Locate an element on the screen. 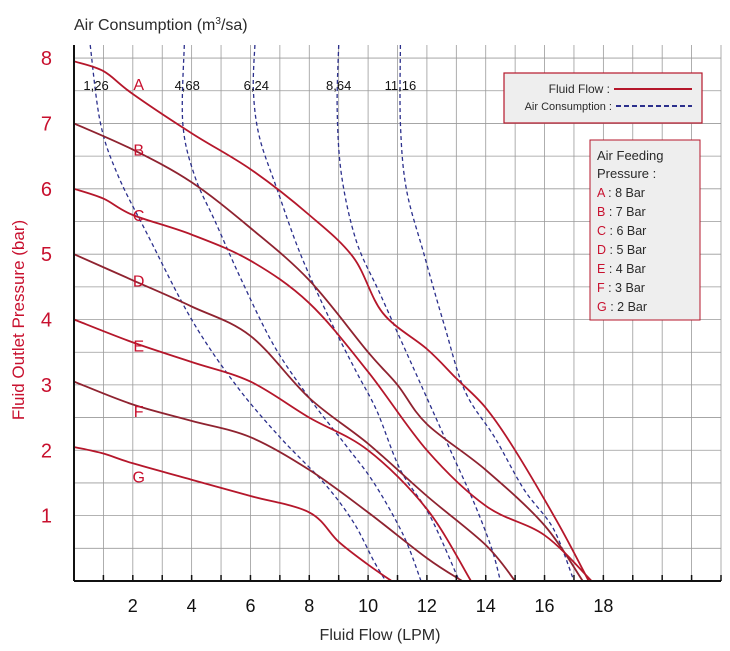  air-consumption-label: 6,24 is located at coordinates (256, 85).